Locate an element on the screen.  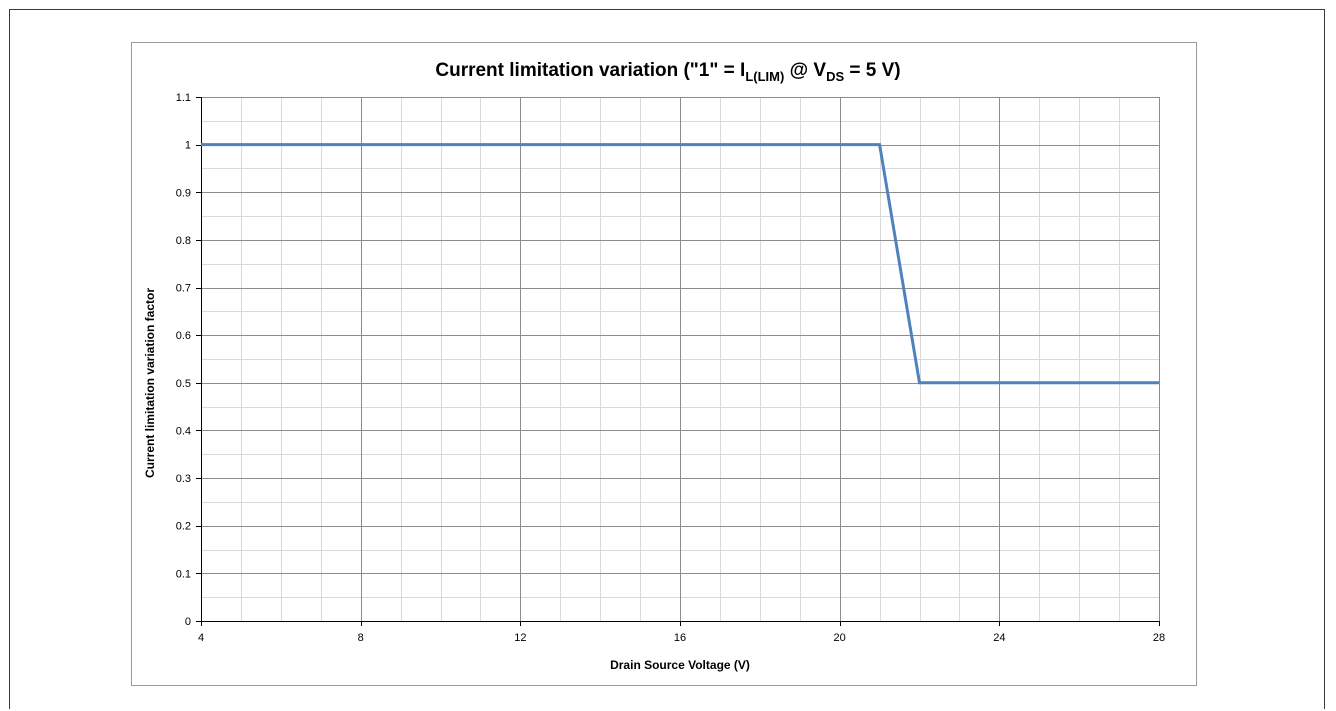
y-tick-label: 0.3 is located at coordinates (183, 479).